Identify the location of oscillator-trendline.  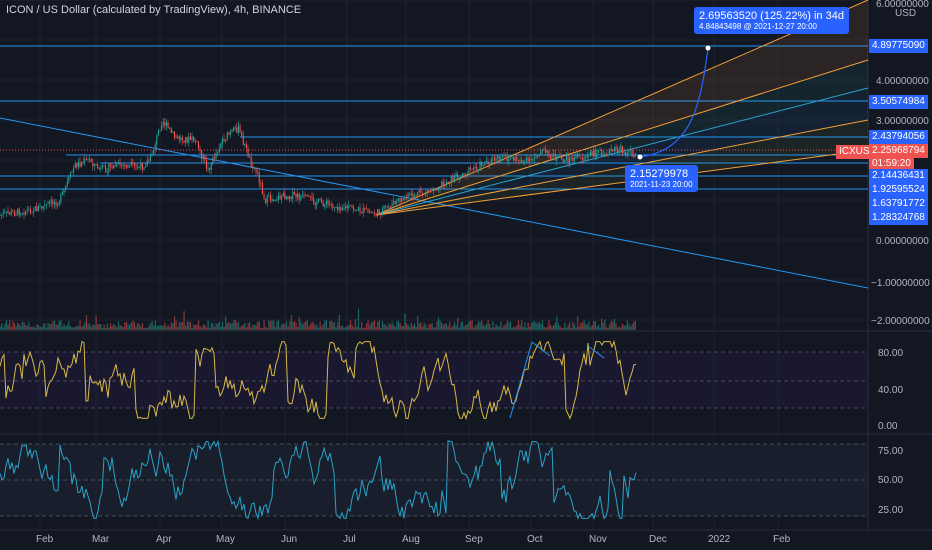
(596, 352).